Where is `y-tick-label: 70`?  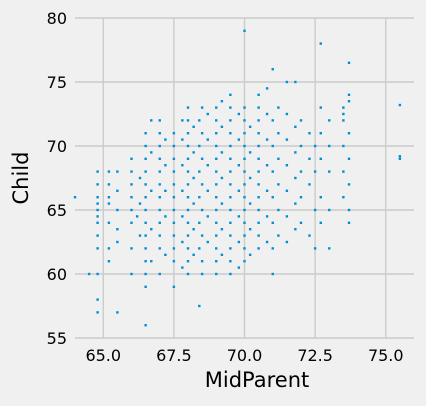 y-tick-label: 70 is located at coordinates (57, 146).